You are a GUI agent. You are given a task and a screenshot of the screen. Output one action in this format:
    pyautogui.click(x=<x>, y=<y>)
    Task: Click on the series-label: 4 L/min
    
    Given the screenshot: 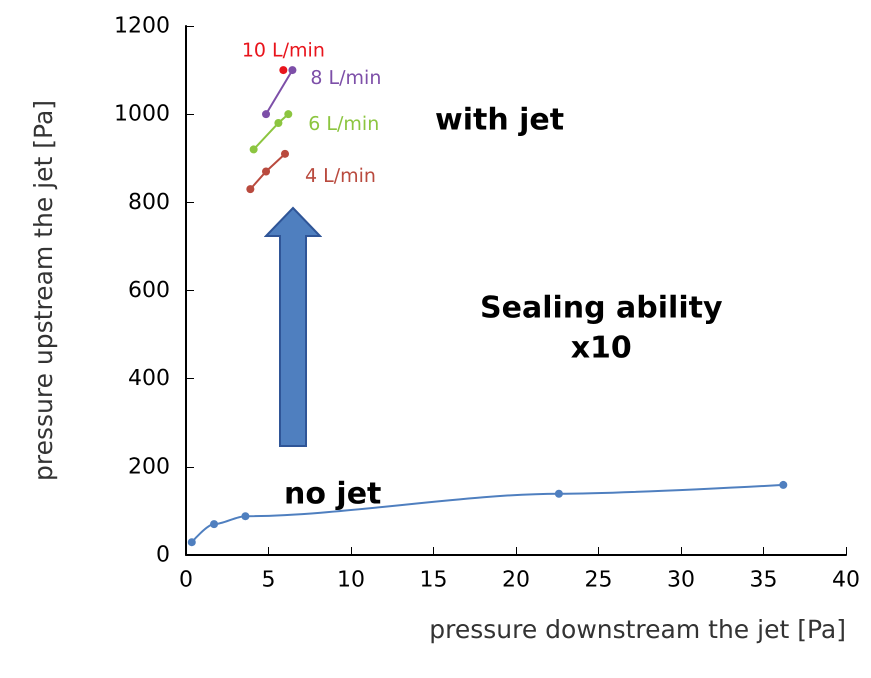 What is the action you would take?
    pyautogui.click(x=340, y=175)
    